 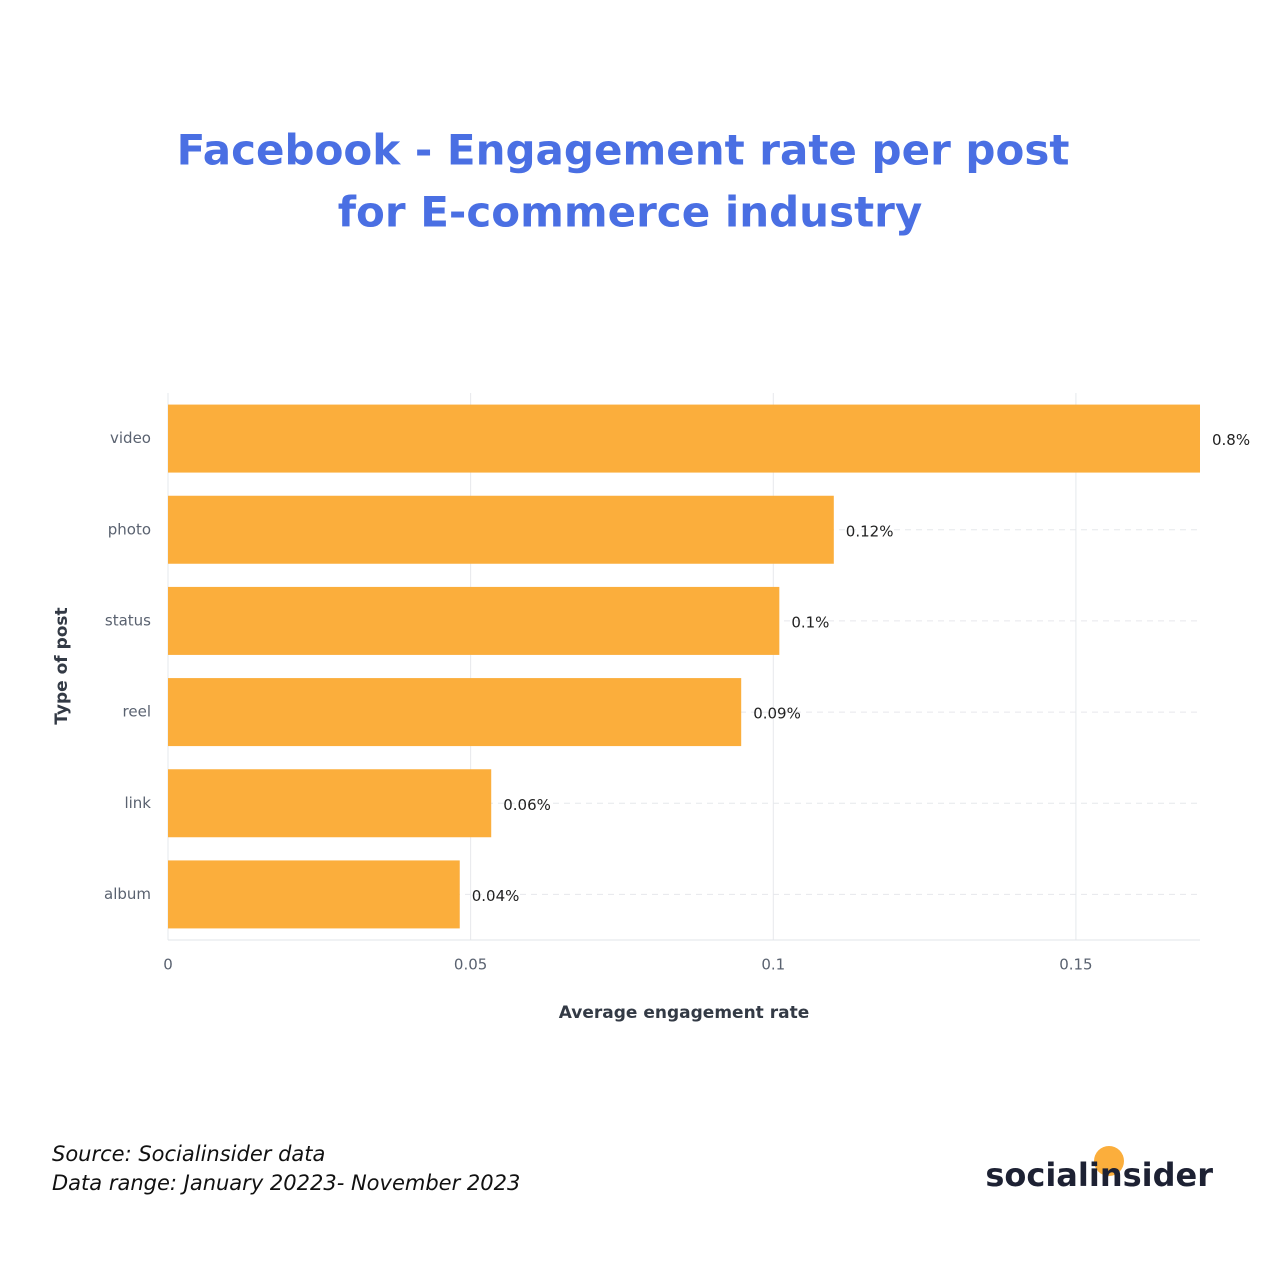 What do you see at coordinates (62, 665) in the screenshot?
I see `y-axis-label: Type of post` at bounding box center [62, 665].